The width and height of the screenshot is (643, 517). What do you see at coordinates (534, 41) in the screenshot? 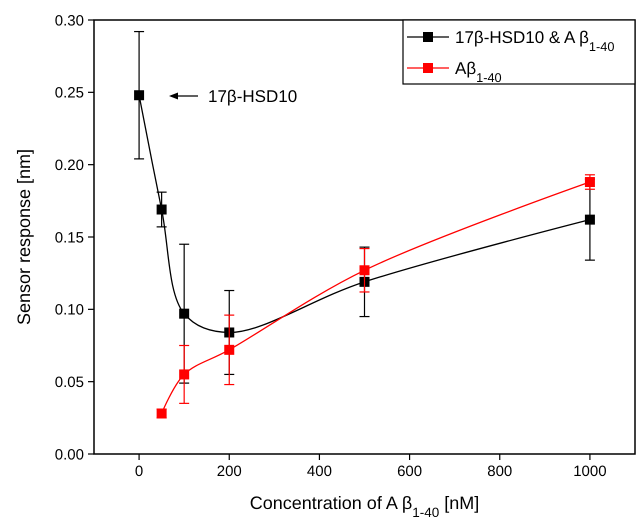
I see `legend-label: 17β-HSD10 & A β$_{1-40}$` at bounding box center [534, 41].